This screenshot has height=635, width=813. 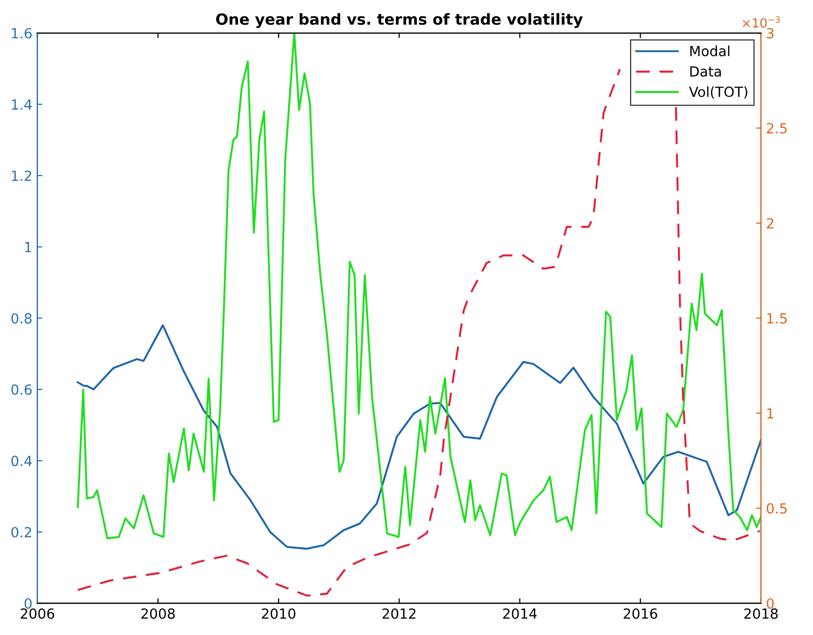 I want to click on y-tick-label: 1.6, so click(x=22, y=33).